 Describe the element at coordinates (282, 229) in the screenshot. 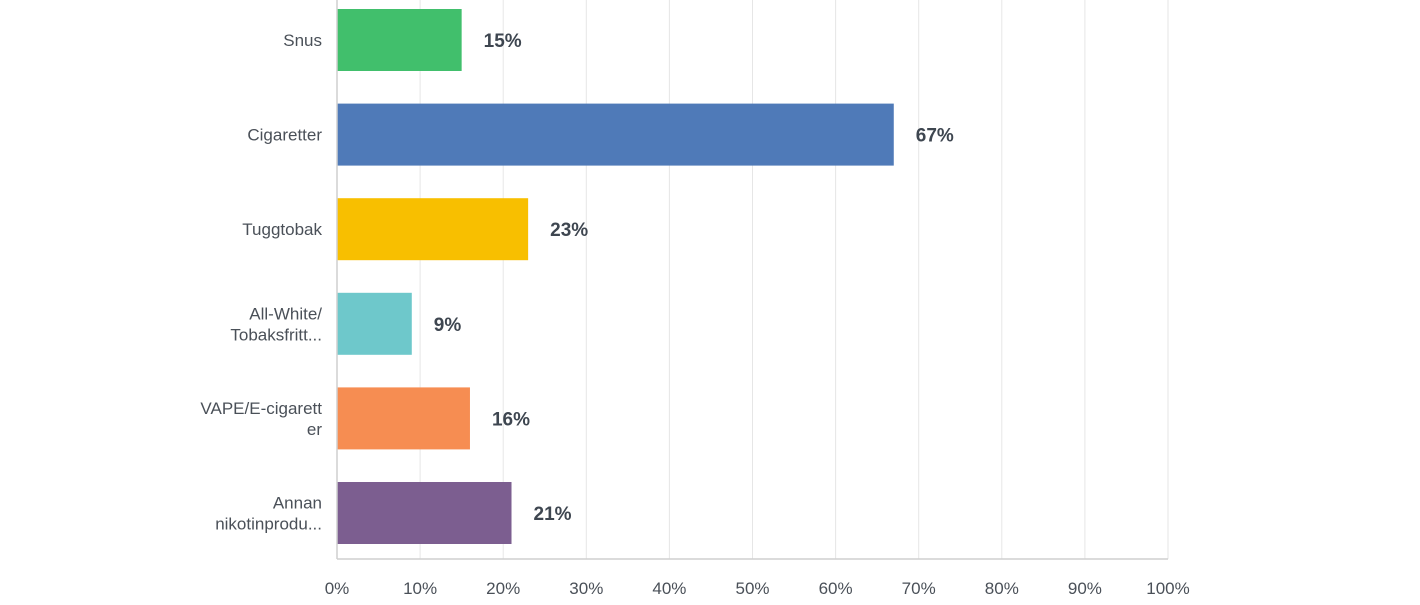

I see `category-label: Tuggtobak` at that location.